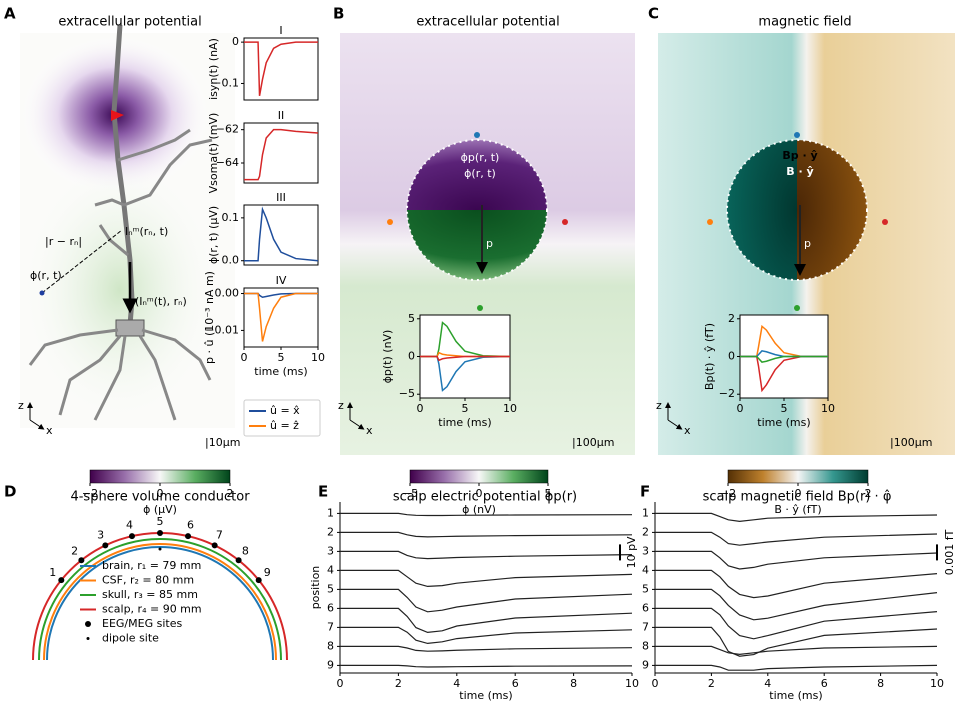  Describe the element at coordinates (231, 260) in the screenshot. I see `y-tick-label: 0.0` at that location.